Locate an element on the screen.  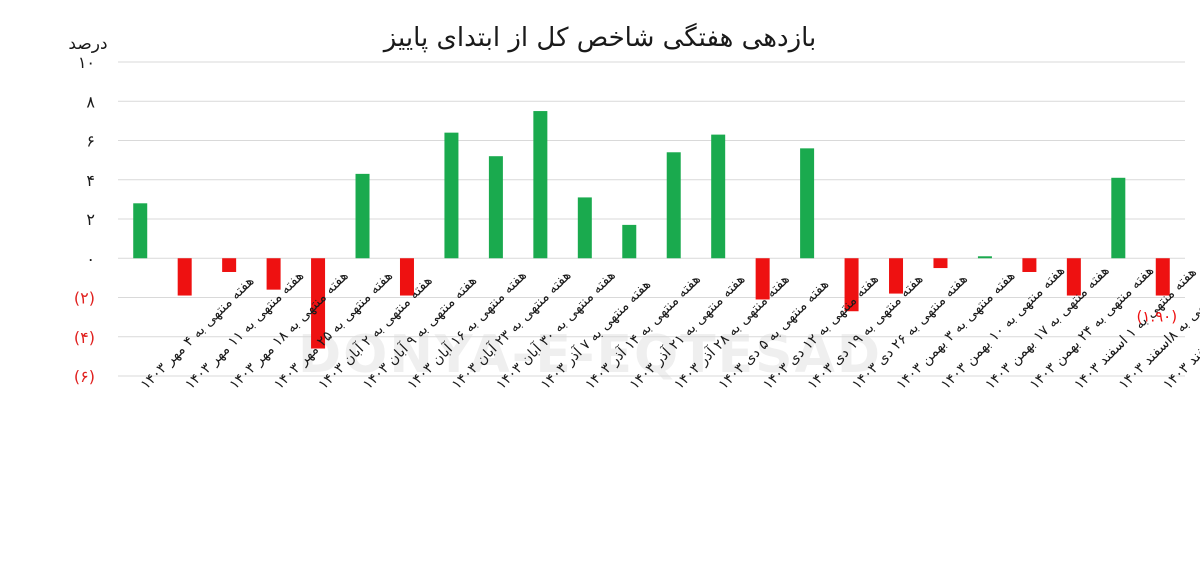
data-label: (۱.۹۰) is located at coordinates (1156, 317).